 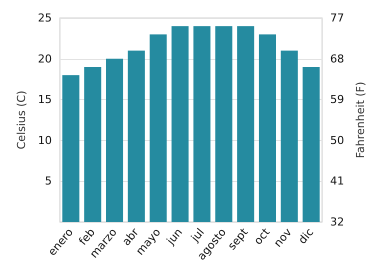 I want to click on y2-tick-label: 59, so click(x=337, y=99).